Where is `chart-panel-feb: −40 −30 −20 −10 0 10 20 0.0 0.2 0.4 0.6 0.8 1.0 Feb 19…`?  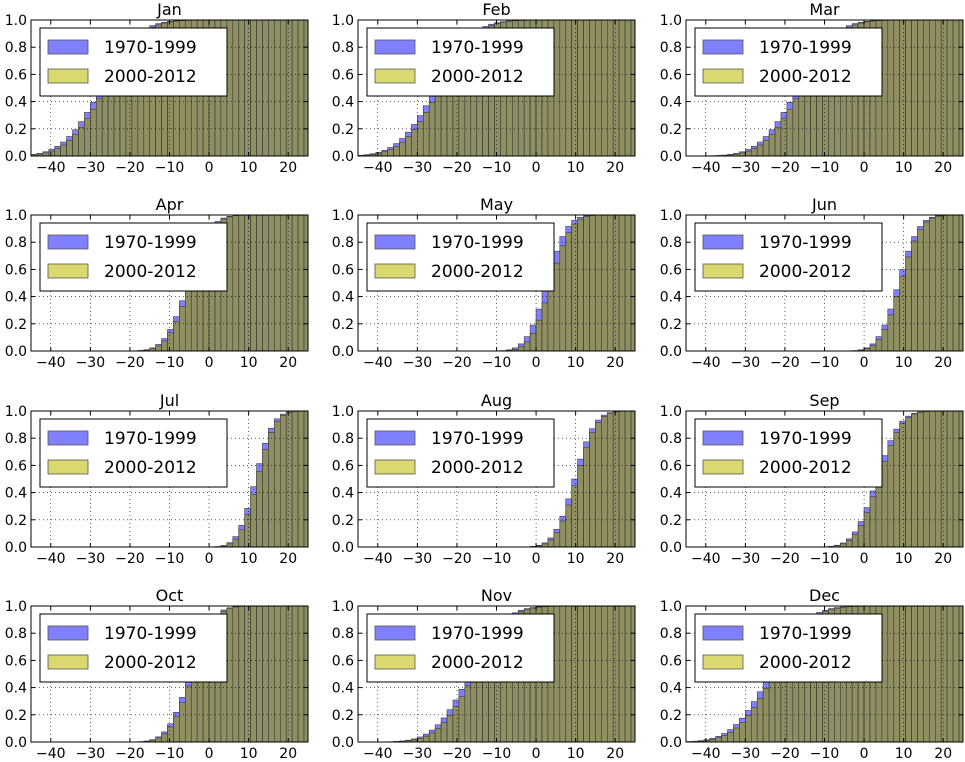 chart-panel-feb: −40 −30 −20 −10 0 10 20 0.0 0.2 0.4 0.6 0.8 1.0 Feb 19… is located at coordinates (484, 88).